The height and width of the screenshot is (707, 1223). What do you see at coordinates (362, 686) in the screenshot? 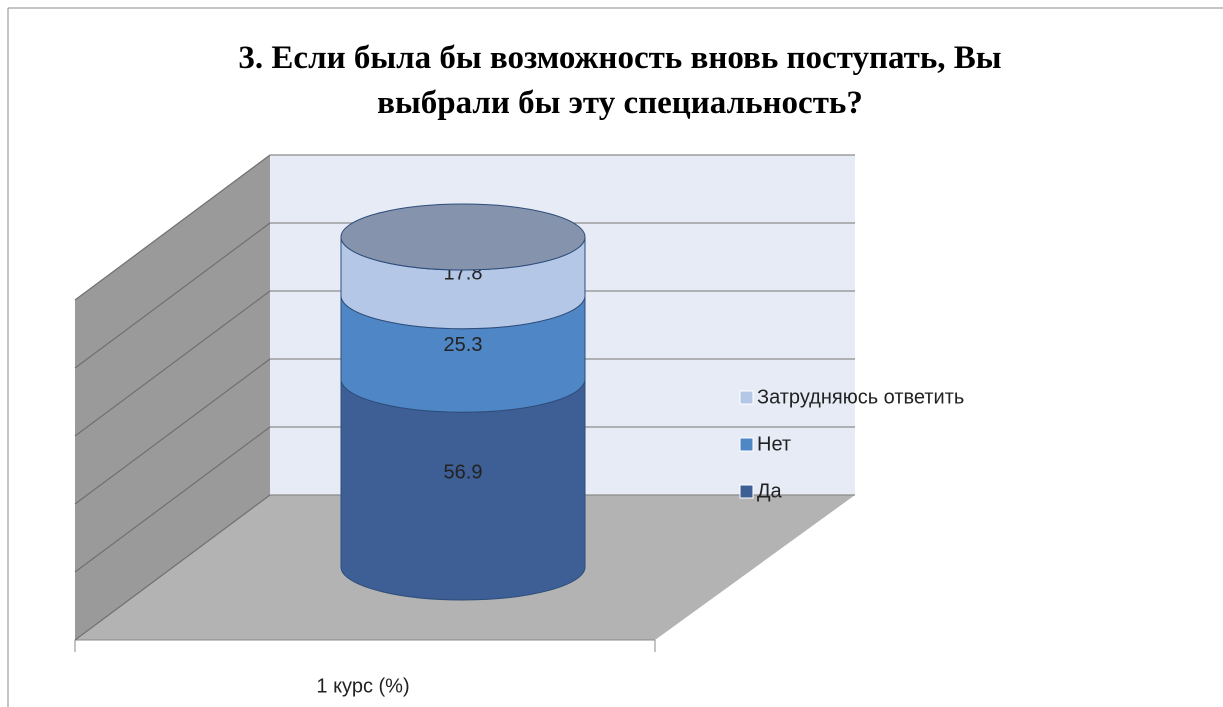
I see `x-tick-label: 1 курс (%)` at bounding box center [362, 686].